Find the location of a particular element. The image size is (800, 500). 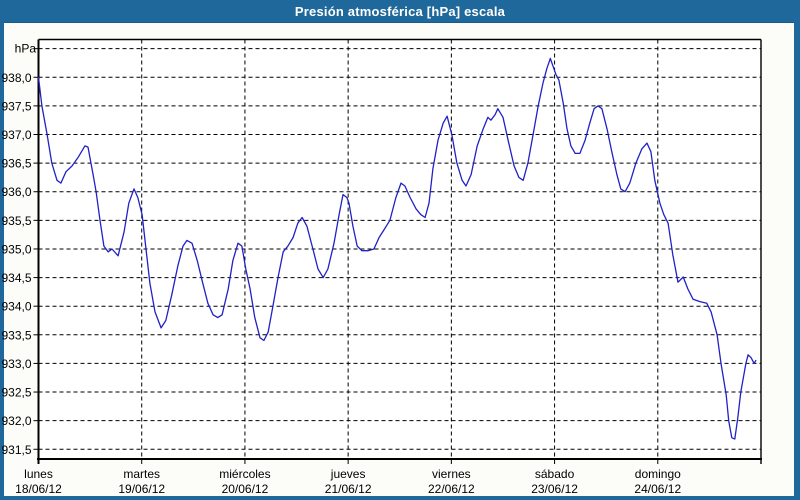

y-axis-unit-label: hPa is located at coordinates (26, 49).